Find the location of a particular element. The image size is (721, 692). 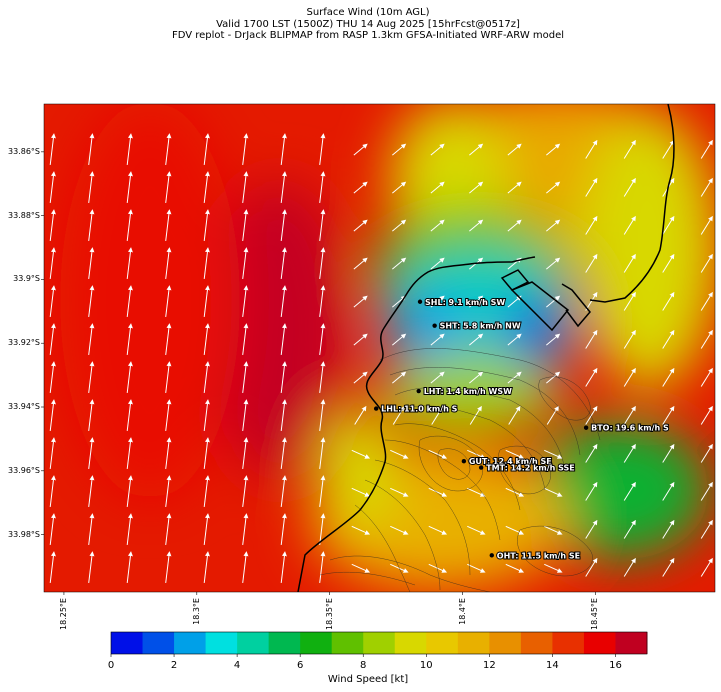

colorbar-frame is located at coordinates (379, 643).